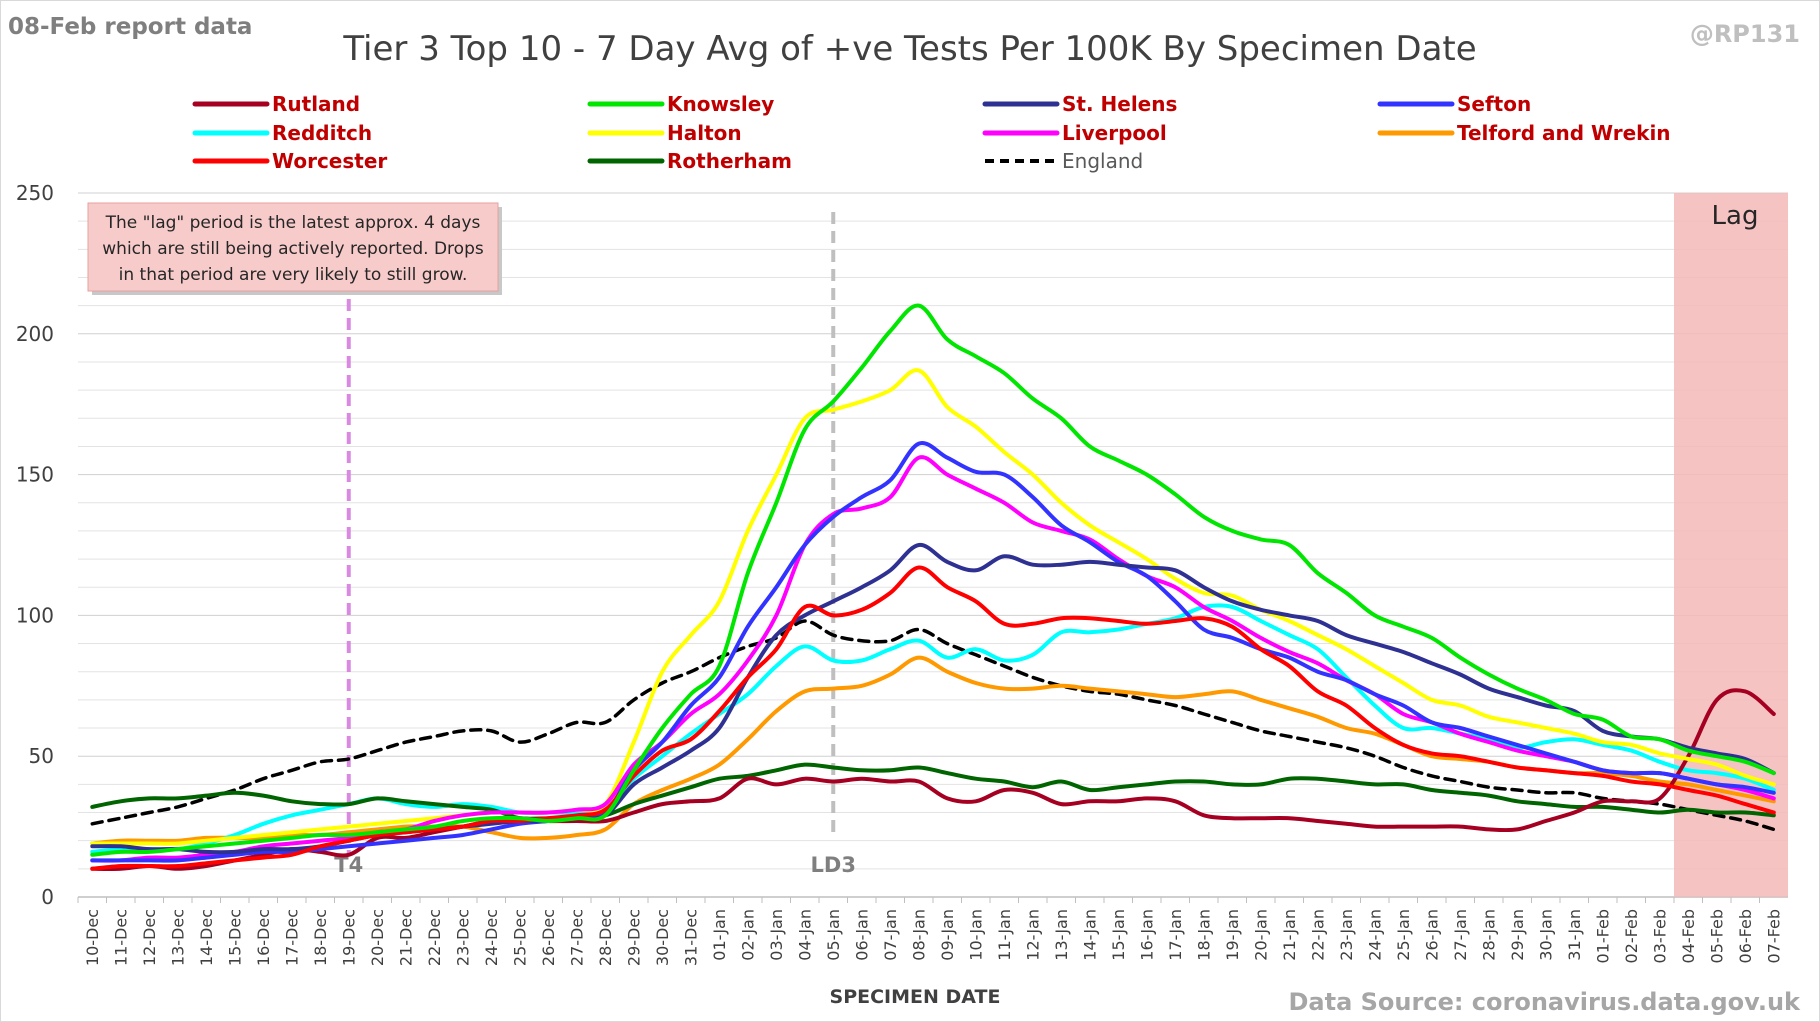  Describe the element at coordinates (1517, 935) in the screenshot. I see `x-tick-label: 29-Jan` at that location.